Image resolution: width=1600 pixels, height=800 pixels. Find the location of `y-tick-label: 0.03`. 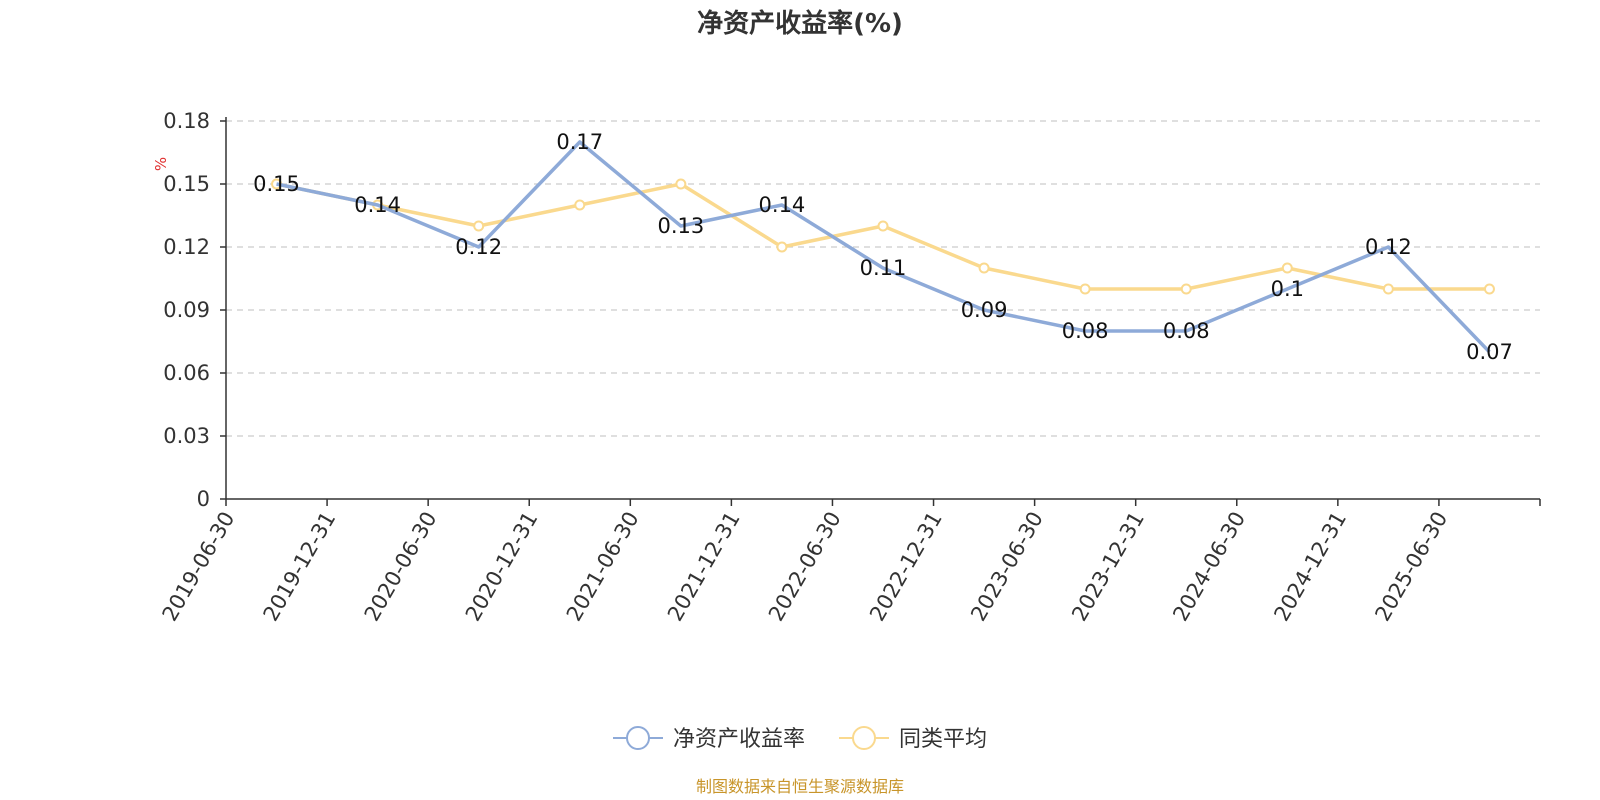

y-tick-label: 0.03 is located at coordinates (186, 436).